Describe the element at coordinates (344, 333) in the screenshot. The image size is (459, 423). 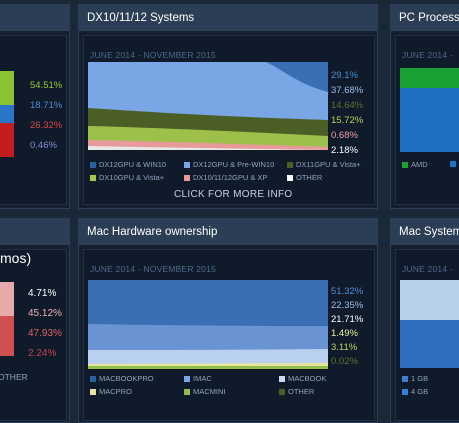
I see `mac-pct-3: 1.49%` at that location.